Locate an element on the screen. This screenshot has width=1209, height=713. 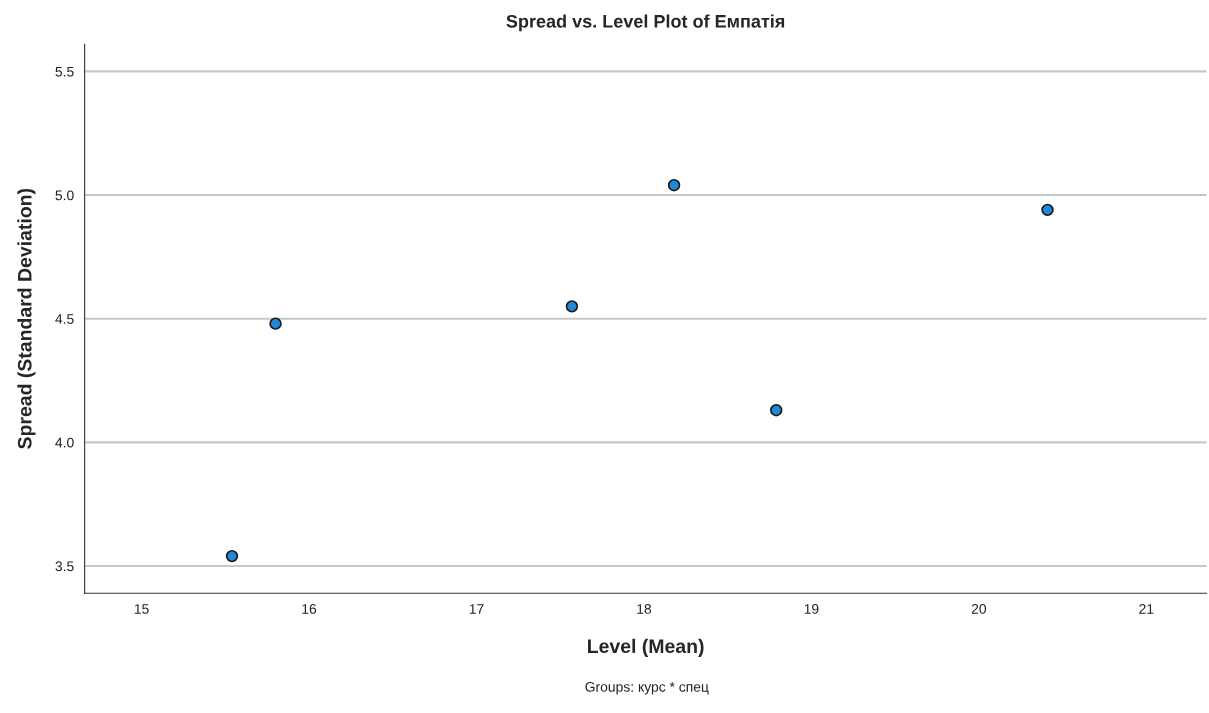
x-axis-title: Level (Mean) is located at coordinates (646, 647).